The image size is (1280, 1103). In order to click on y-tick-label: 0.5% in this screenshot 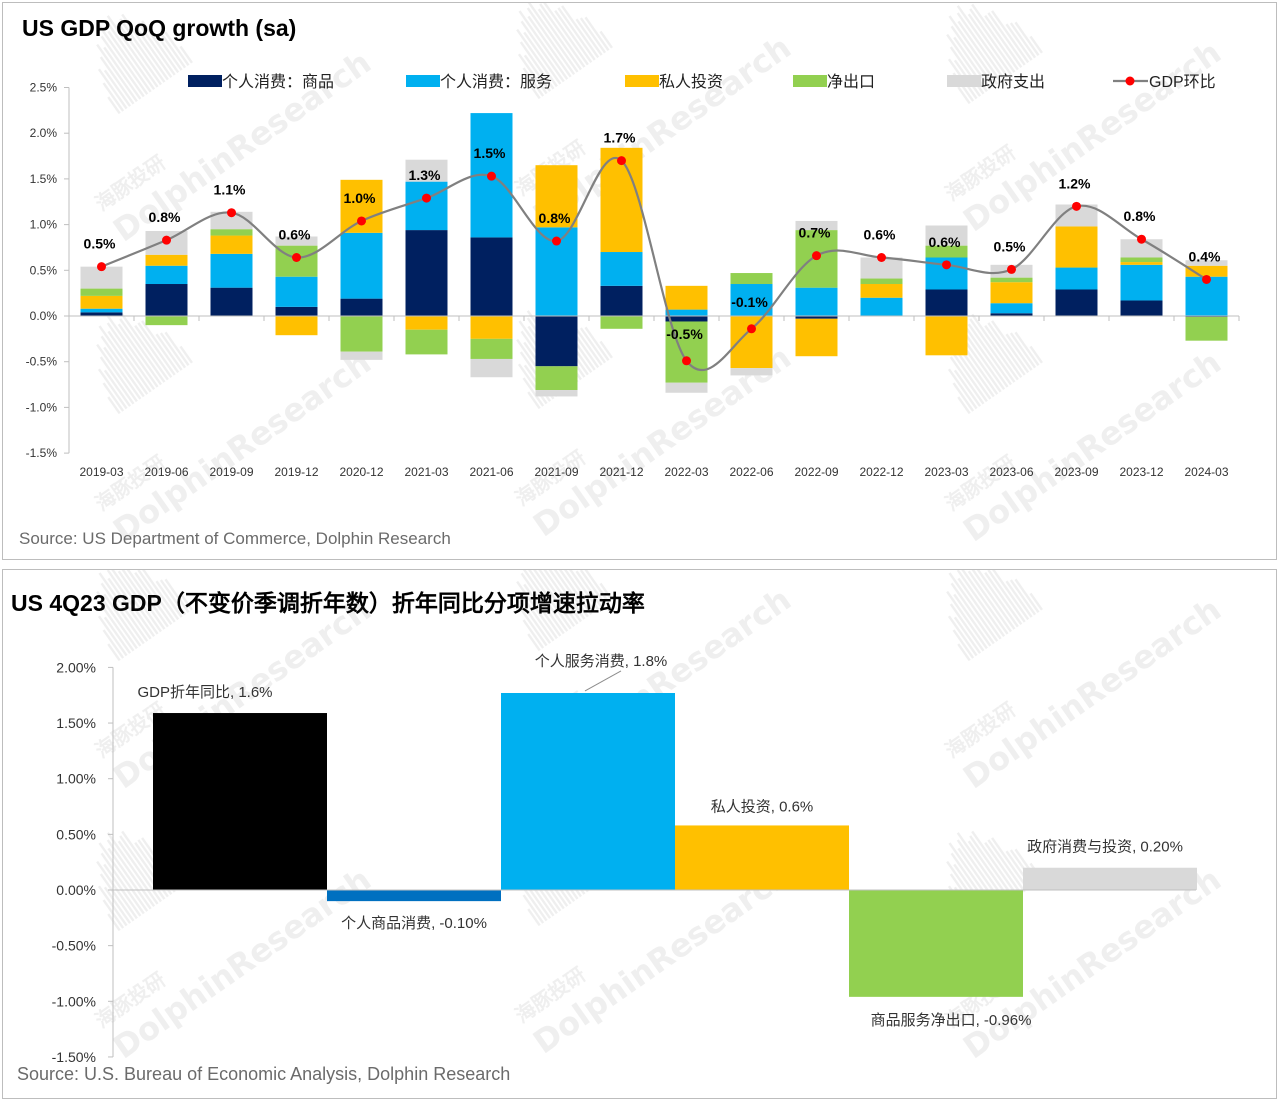, I will do `click(44, 270)`.